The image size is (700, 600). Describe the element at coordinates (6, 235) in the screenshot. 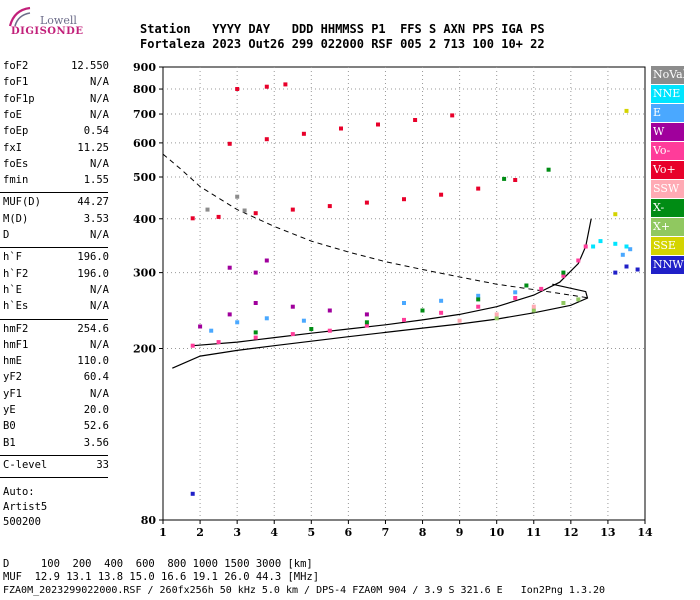

I see `param-name: D` at that location.